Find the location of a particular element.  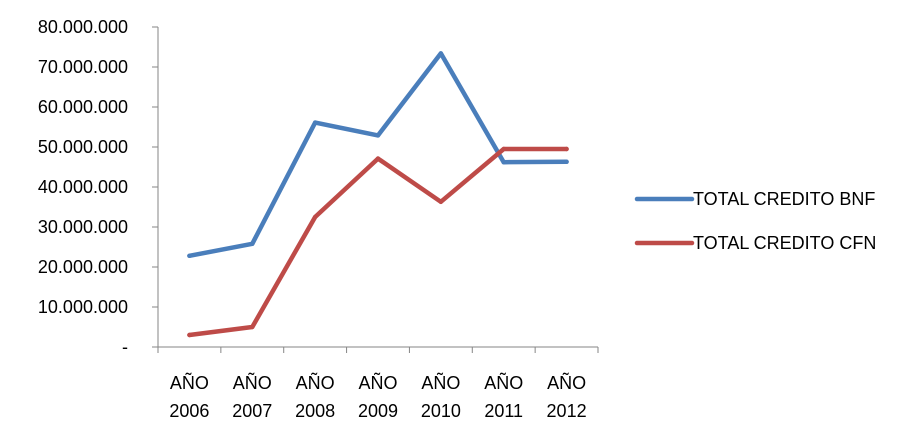

legend: TOTAL CREDITO BNF TOTAL CREDITO CFN is located at coordinates (755, 221).